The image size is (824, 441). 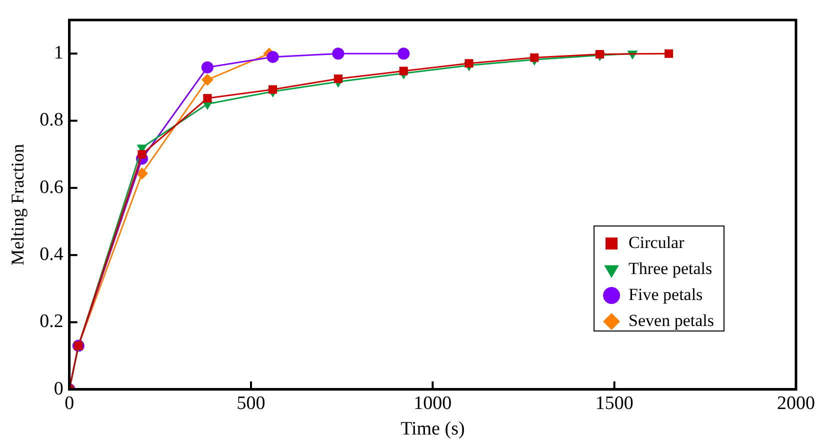 What do you see at coordinates (665, 294) in the screenshot?
I see `legend-label: Five petals` at bounding box center [665, 294].